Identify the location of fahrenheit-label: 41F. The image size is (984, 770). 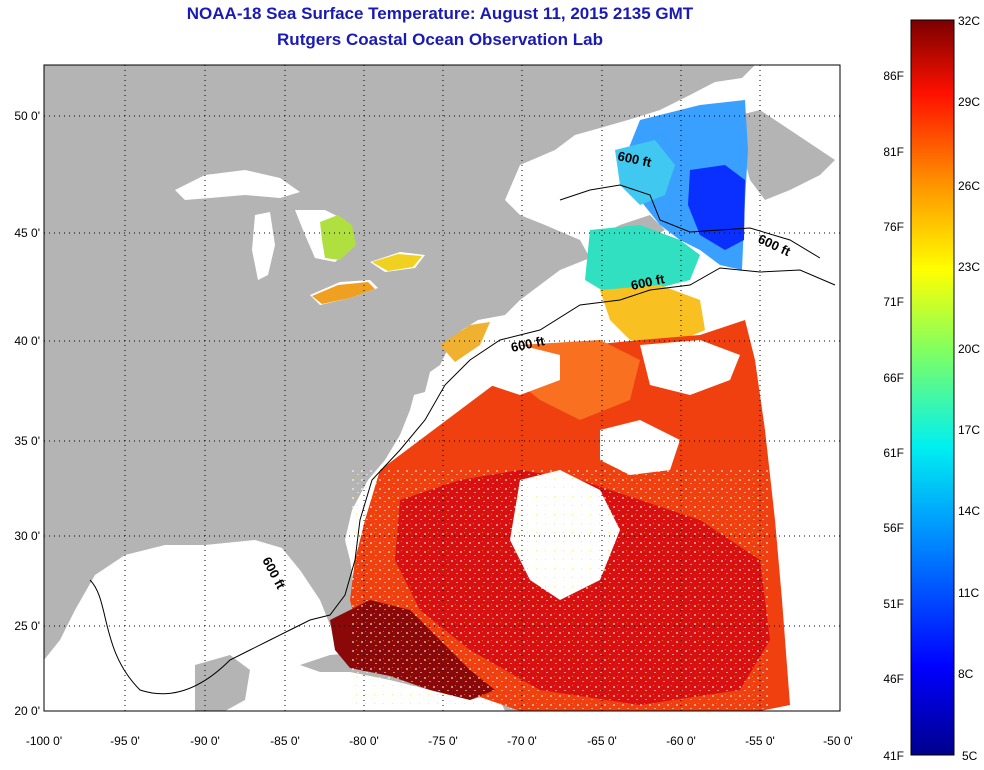
(893, 756).